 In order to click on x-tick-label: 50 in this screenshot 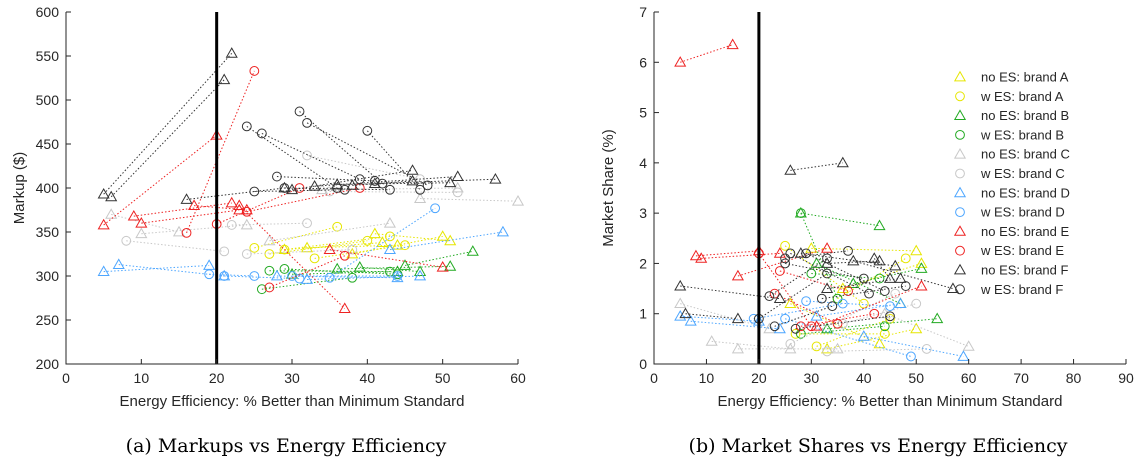, I will do `click(916, 378)`.